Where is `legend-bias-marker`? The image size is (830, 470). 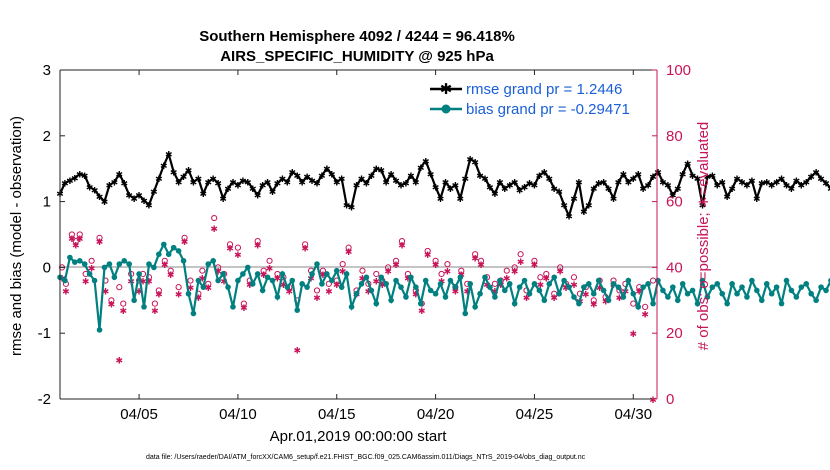 legend-bias-marker is located at coordinates (446, 109).